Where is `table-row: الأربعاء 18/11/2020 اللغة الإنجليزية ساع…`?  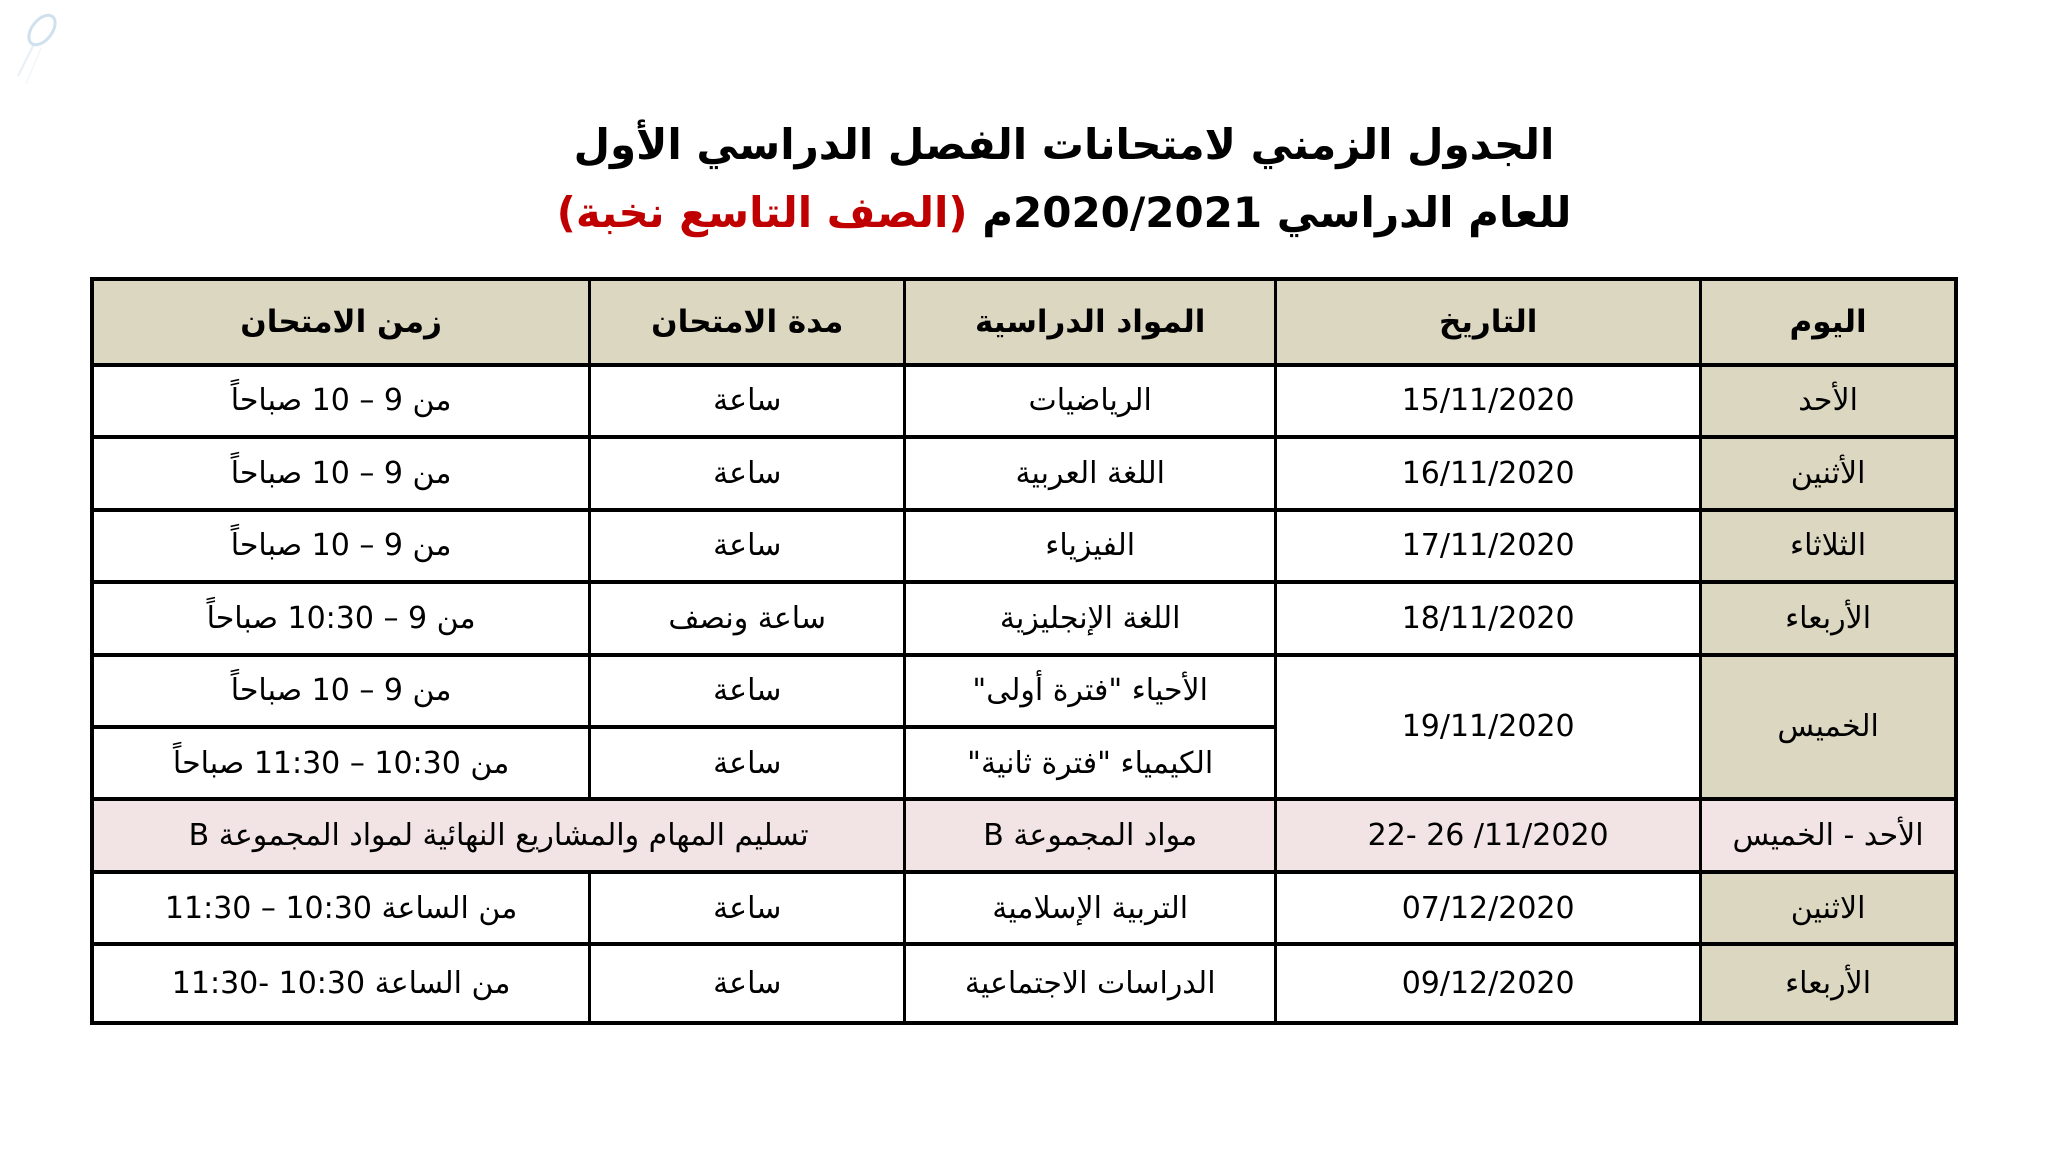
table-row: الأربعاء 18/11/2020 اللغة الإنجليزية ساع… is located at coordinates (1024, 618).